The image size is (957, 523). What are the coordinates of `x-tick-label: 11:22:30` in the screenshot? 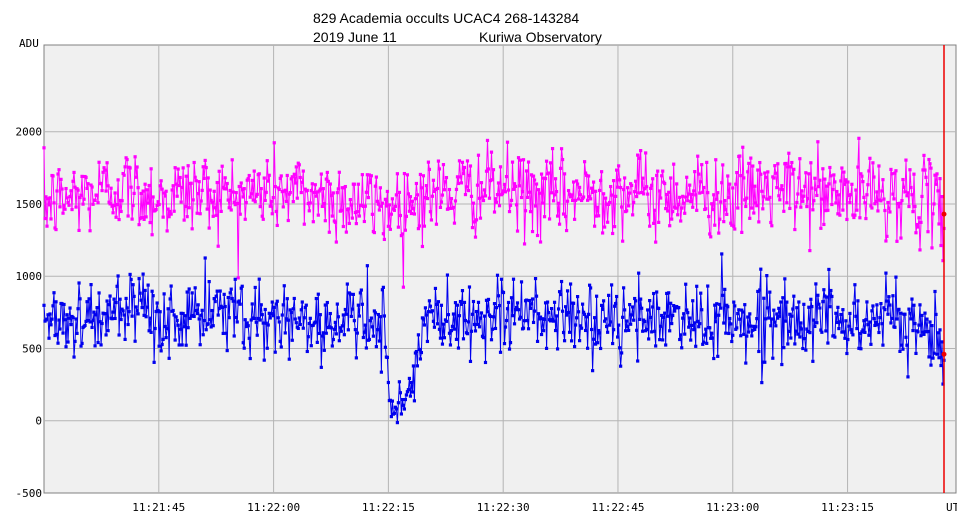 It's located at (503, 507).